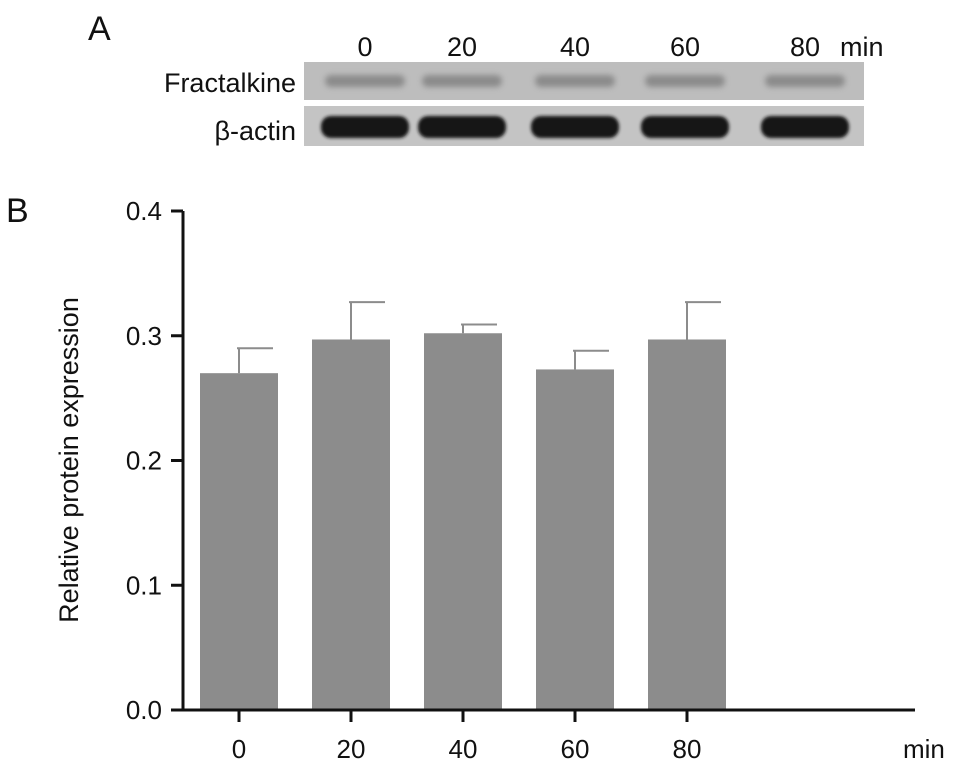  What do you see at coordinates (575, 749) in the screenshot?
I see `x-tick-label: 60` at bounding box center [575, 749].